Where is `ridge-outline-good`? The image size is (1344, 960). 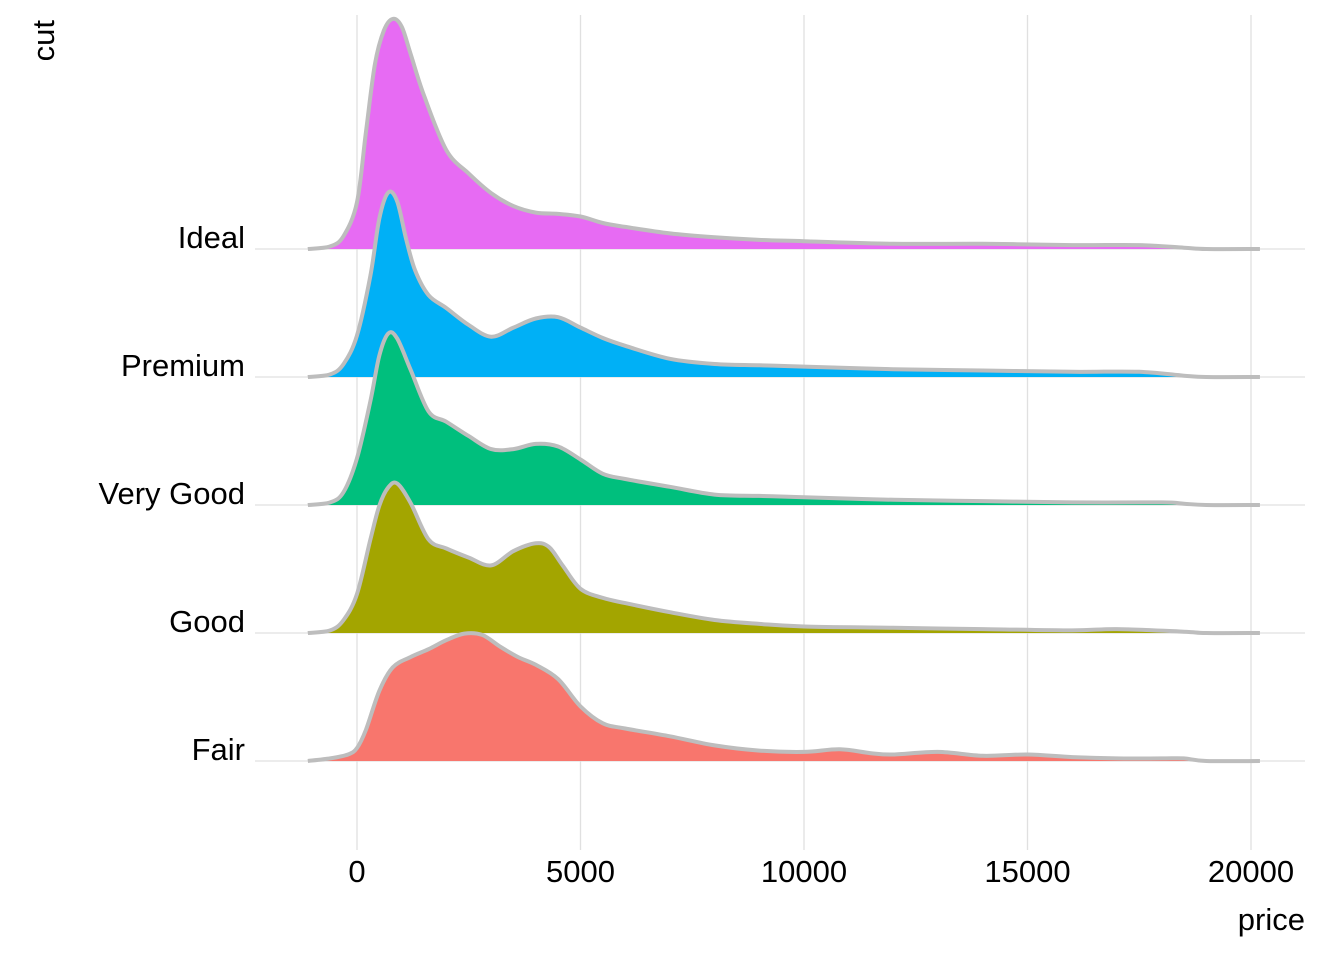 ridge-outline-good is located at coordinates (783, 558).